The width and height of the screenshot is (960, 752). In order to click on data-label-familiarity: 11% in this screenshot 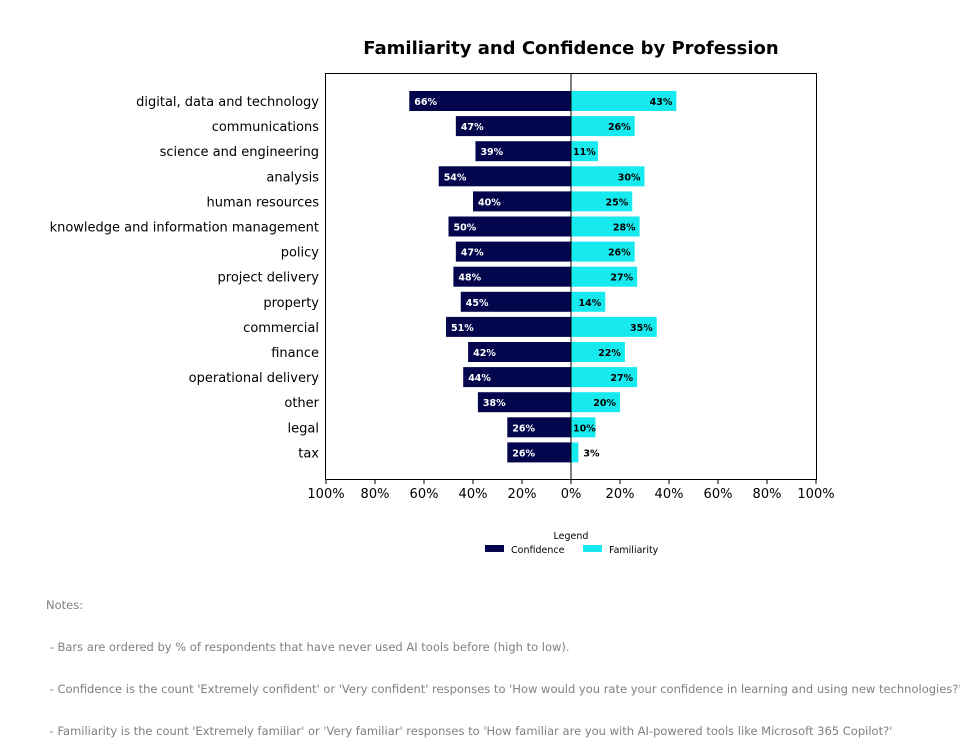, I will do `click(584, 152)`.